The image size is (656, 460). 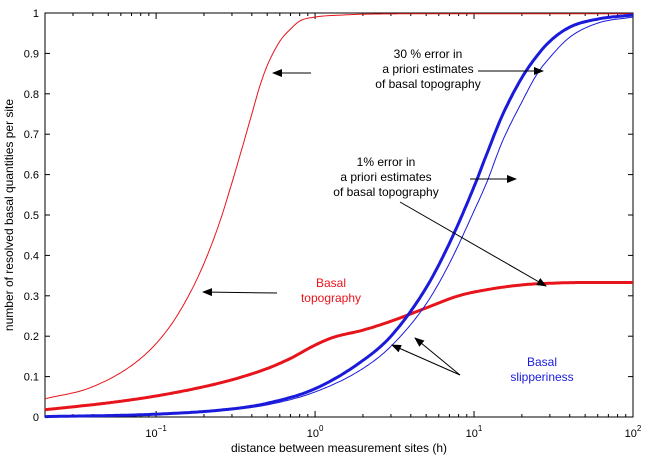 What do you see at coordinates (427, 84) in the screenshot?
I see `annotation-text-a30: of basal topography` at bounding box center [427, 84].